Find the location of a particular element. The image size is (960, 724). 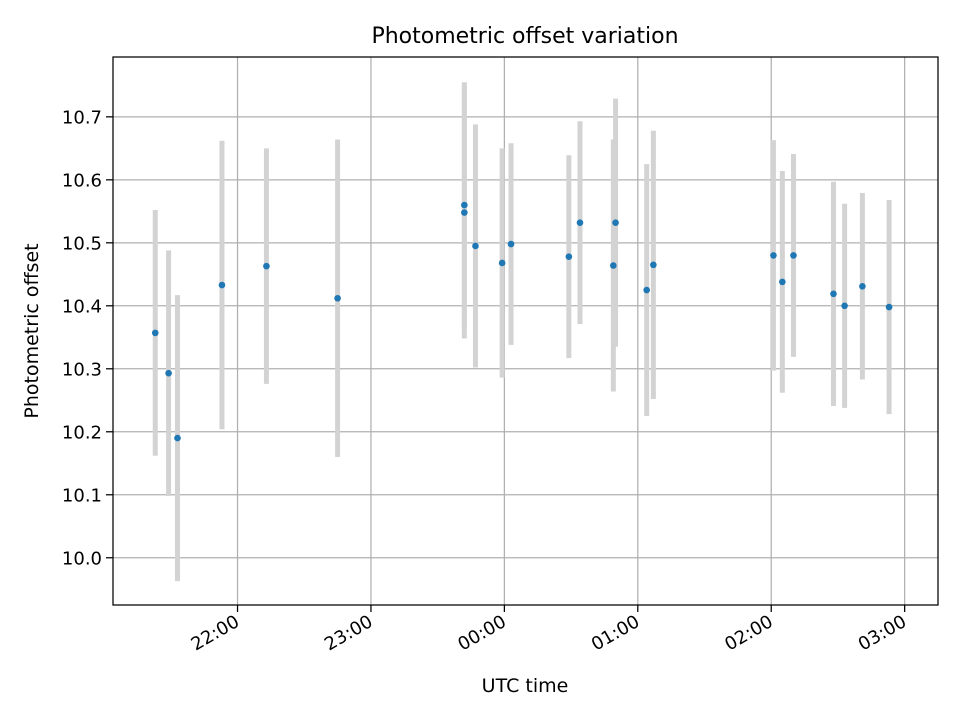

y-tick-label: 10.6 is located at coordinates (82, 180).